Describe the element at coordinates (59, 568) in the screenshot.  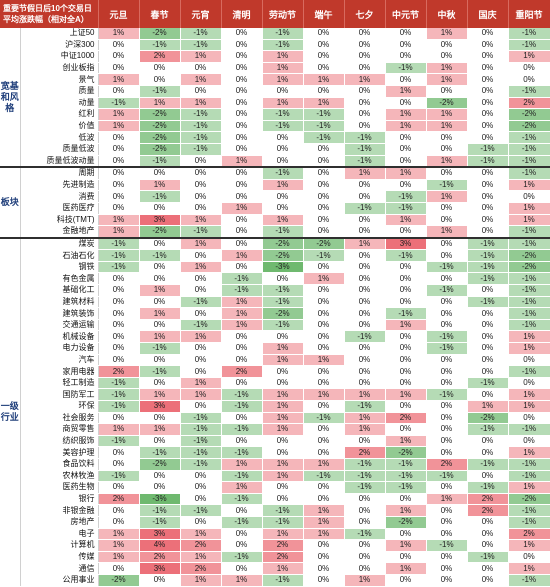
I see `row-label: 通信` at that location.